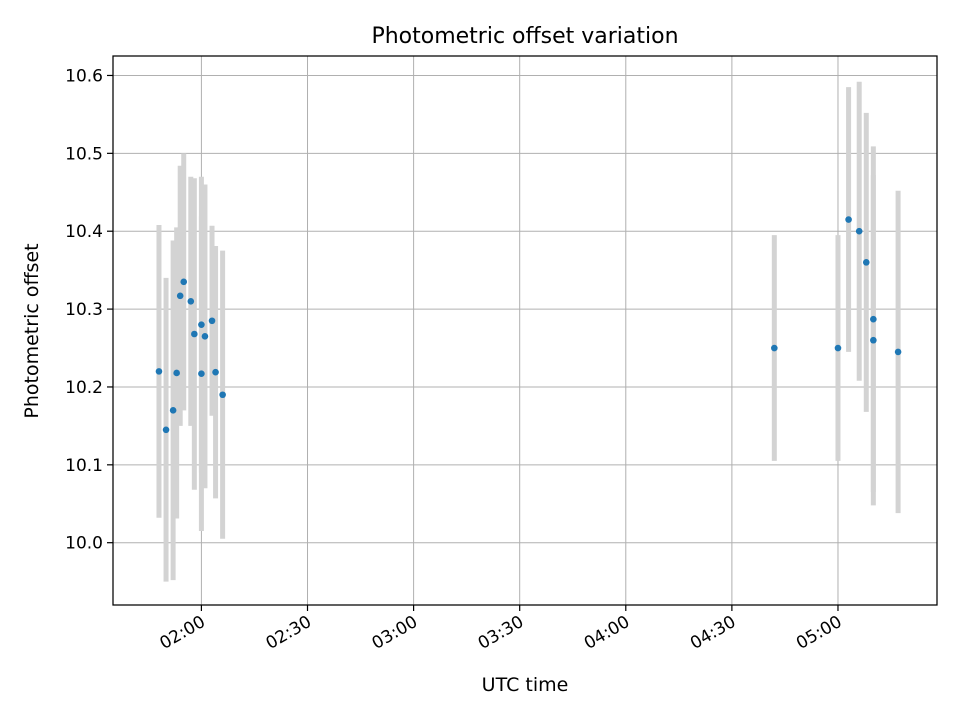 The width and height of the screenshot is (960, 720). I want to click on y-tick-label: 10.3, so click(84, 310).